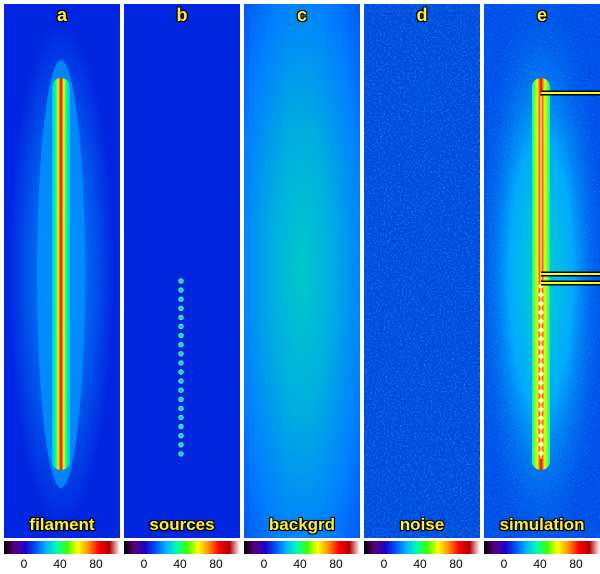 Image resolution: width=600 pixels, height=574 pixels. Describe the element at coordinates (182, 524) in the screenshot. I see `panel-caption: sources` at that location.